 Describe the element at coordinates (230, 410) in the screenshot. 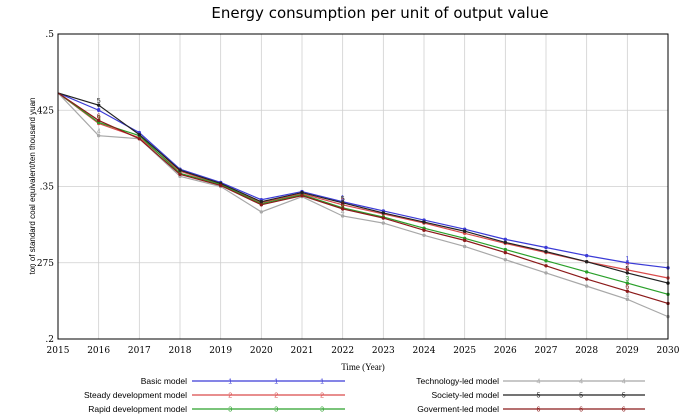

I see `legend-marker-3-1: 3` at that location.